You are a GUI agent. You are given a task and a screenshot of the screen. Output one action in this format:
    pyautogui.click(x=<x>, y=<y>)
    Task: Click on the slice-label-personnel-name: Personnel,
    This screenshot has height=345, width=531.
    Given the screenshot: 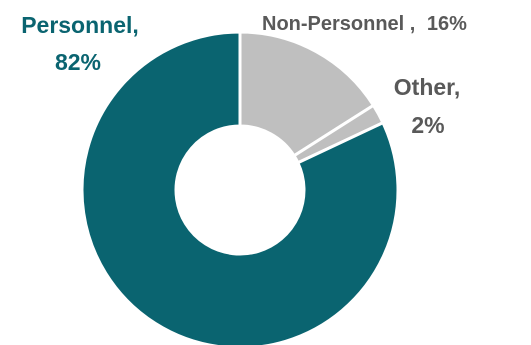 What is the action you would take?
    pyautogui.click(x=80, y=25)
    